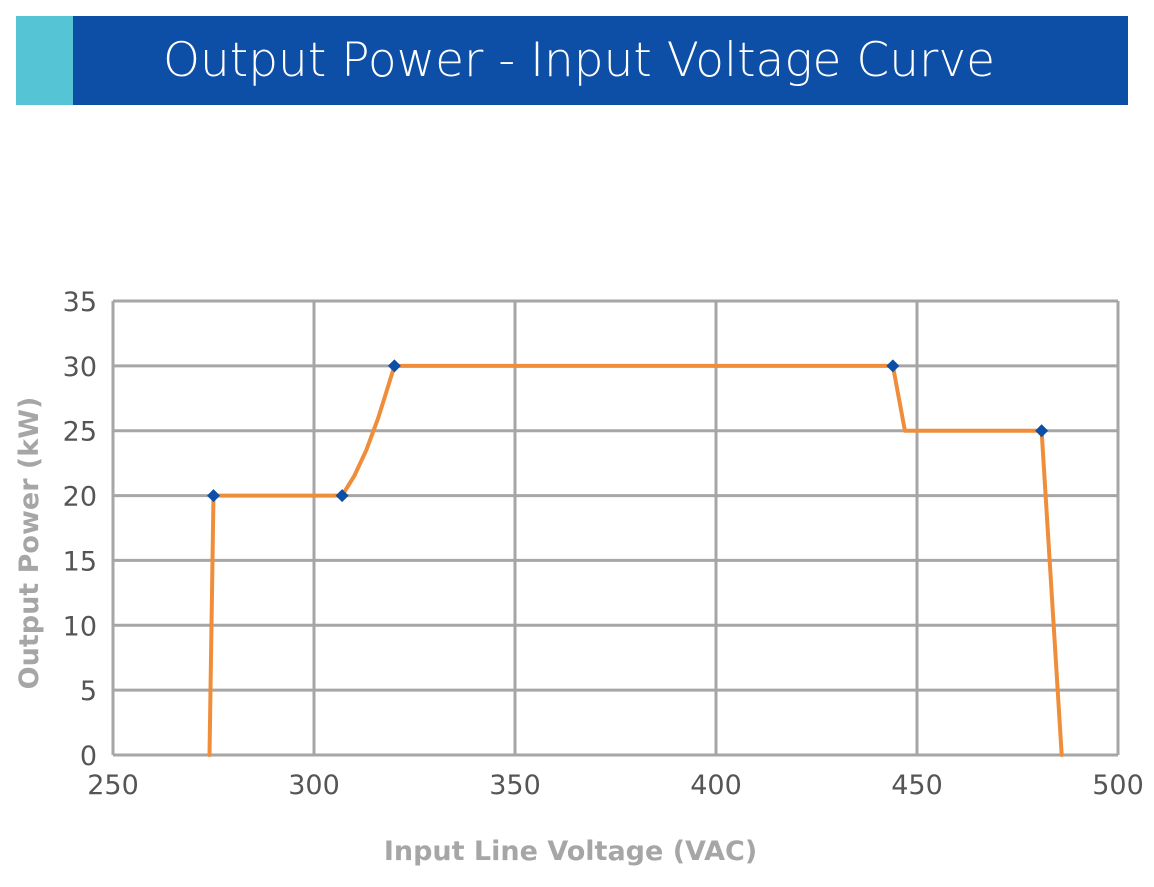  Describe the element at coordinates (917, 785) in the screenshot. I see `x-tick-label: 450` at that location.